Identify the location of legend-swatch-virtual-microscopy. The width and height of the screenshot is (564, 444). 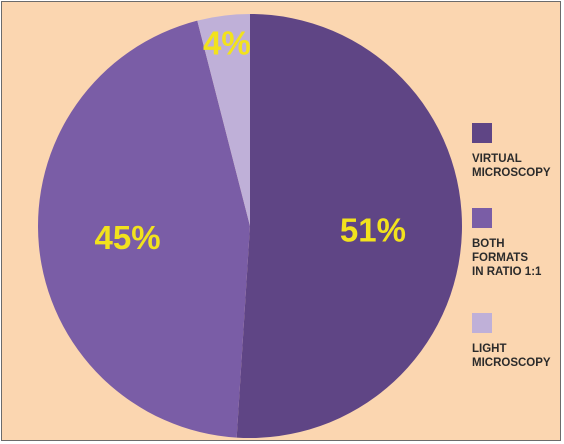
(482, 133).